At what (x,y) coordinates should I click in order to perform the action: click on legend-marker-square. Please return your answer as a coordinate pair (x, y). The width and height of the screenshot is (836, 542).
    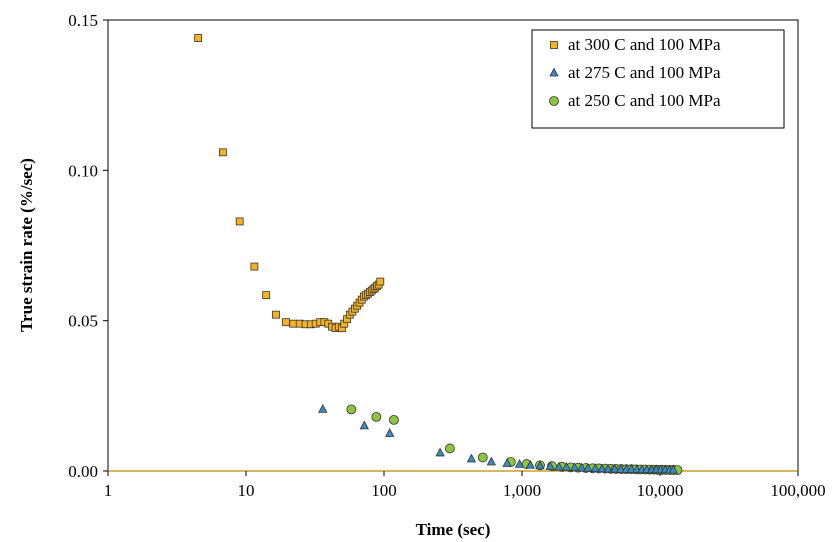
    Looking at the image, I should click on (554, 45).